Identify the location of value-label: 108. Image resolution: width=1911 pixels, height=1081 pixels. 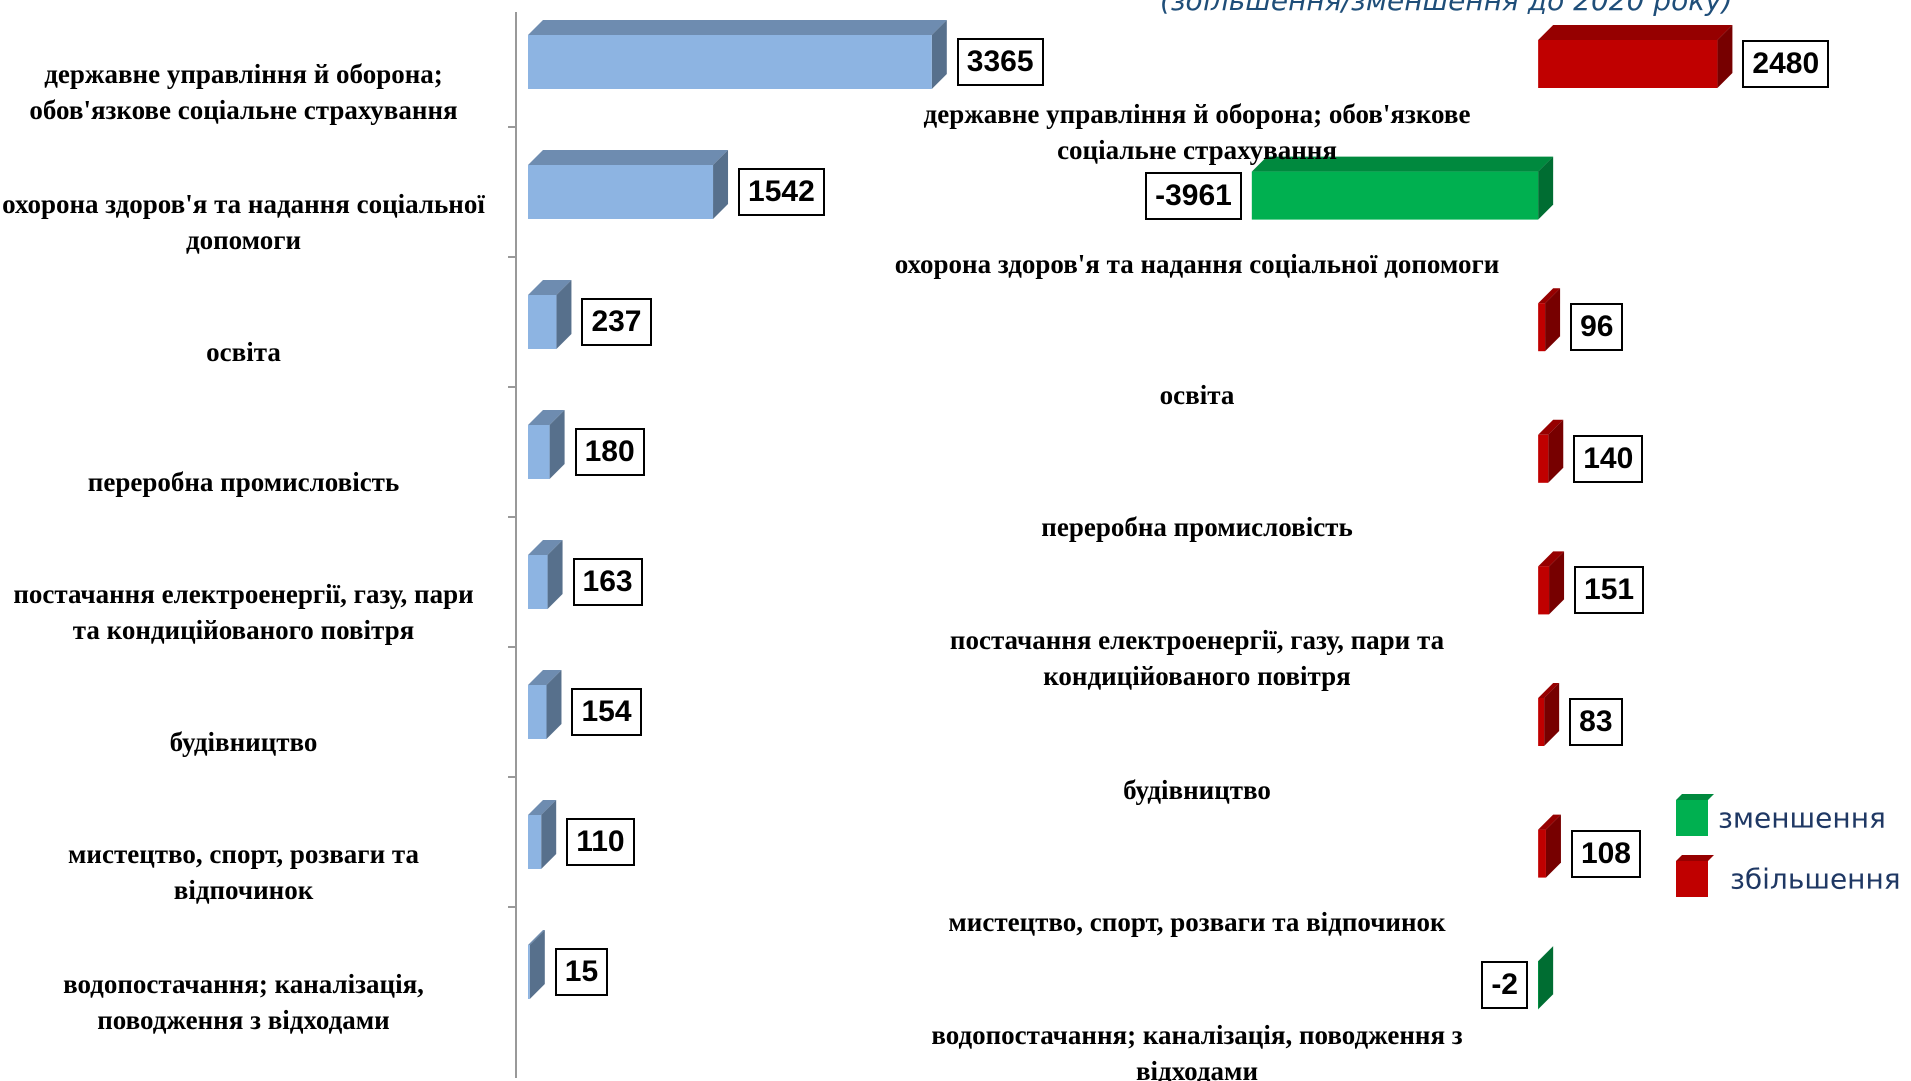
(1605, 853).